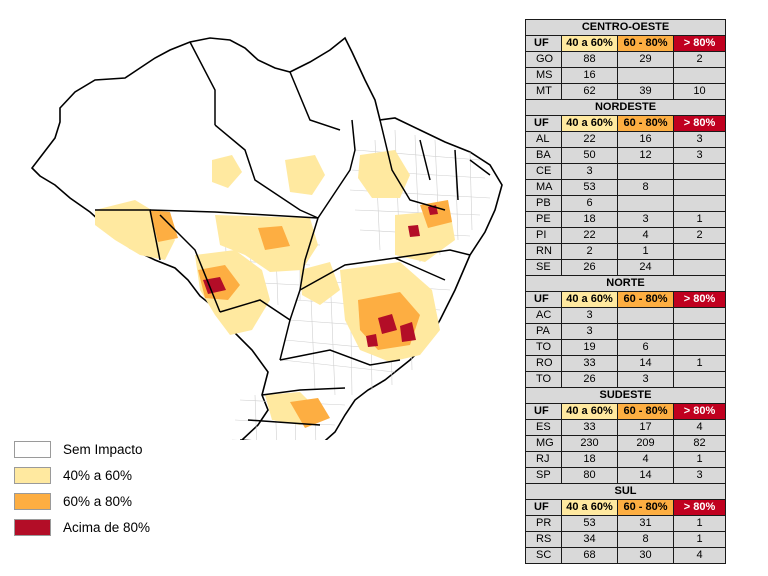 The width and height of the screenshot is (768, 576). I want to click on region-low-northeast, so click(384, 174).